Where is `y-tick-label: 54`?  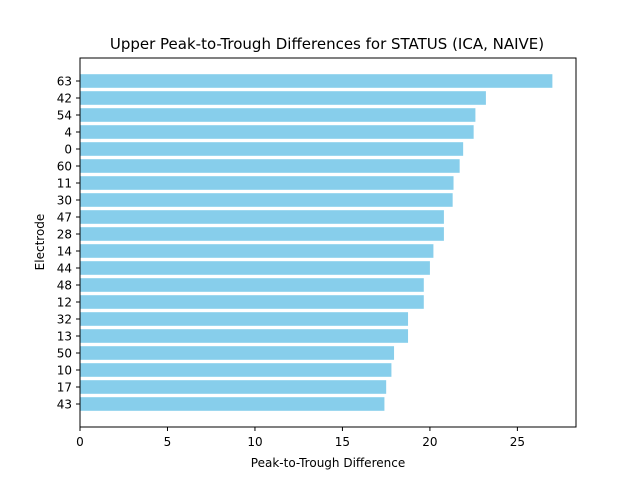
y-tick-label: 54 is located at coordinates (64, 116).